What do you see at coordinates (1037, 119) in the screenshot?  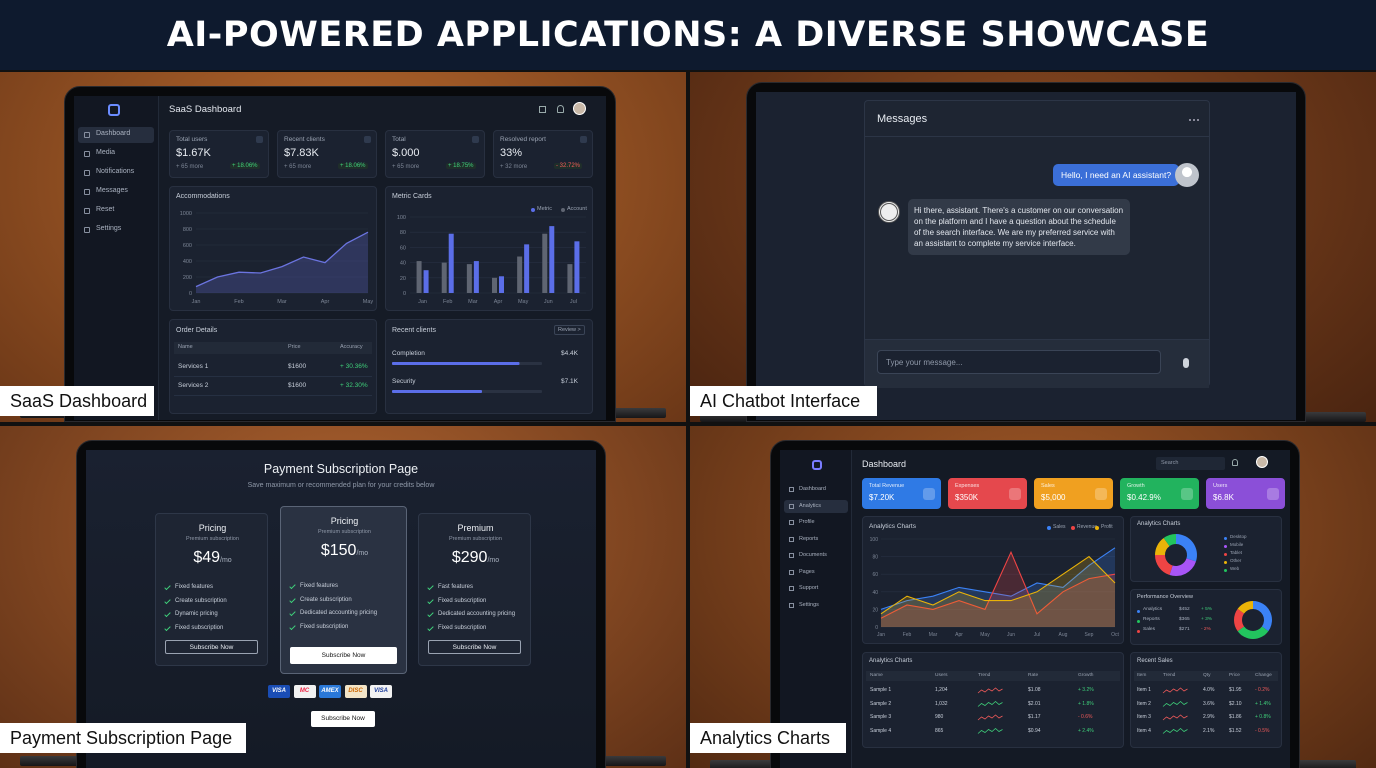 I see `chat-header-bar` at bounding box center [1037, 119].